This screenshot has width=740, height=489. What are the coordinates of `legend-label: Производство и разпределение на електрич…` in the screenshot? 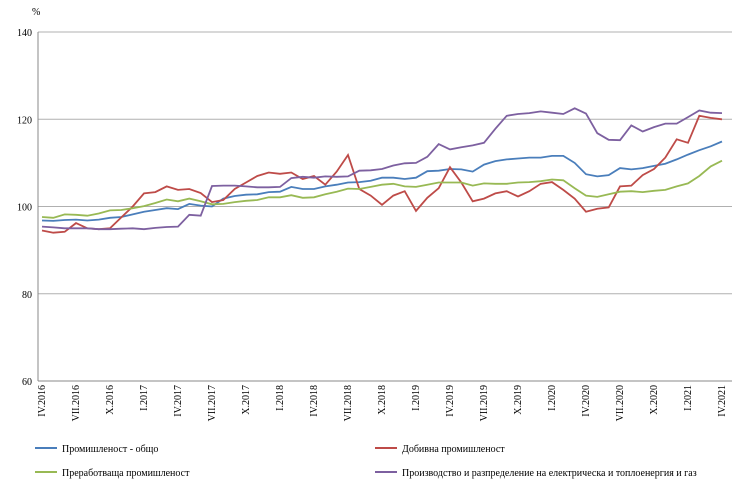 It's located at (549, 473).